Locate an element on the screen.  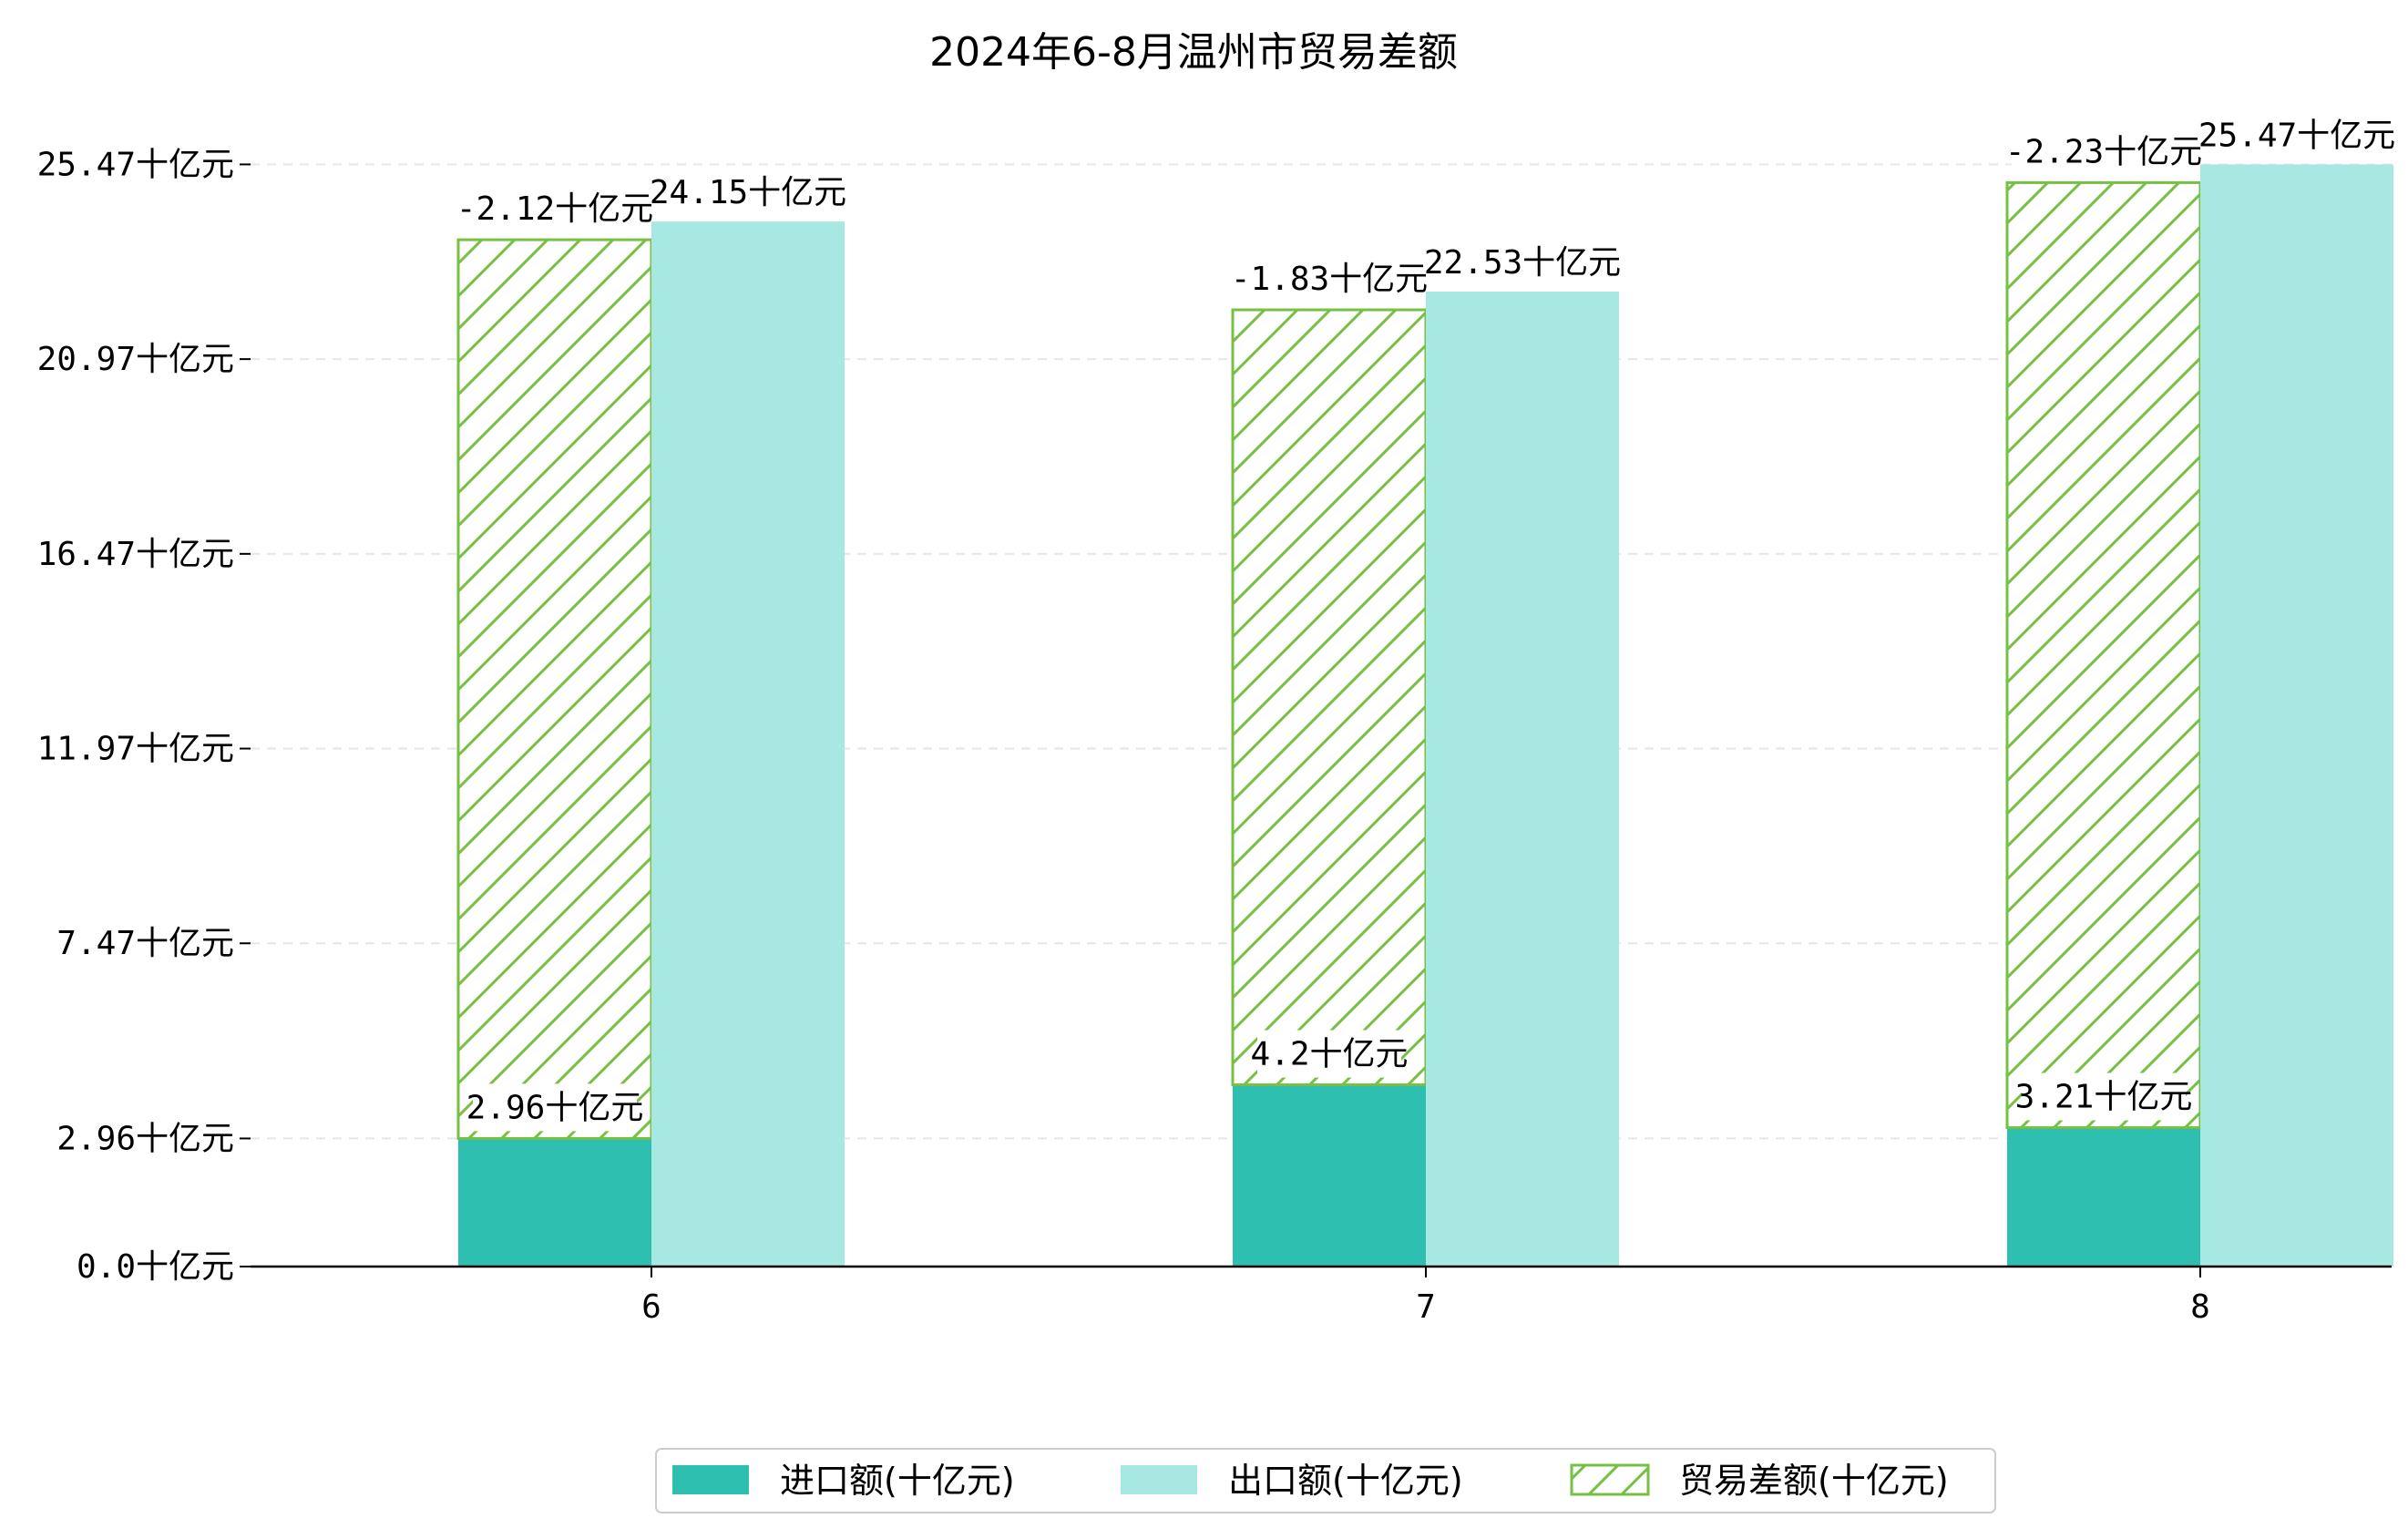
y-tick-label: 16.47十亿元 is located at coordinates (135, 554).